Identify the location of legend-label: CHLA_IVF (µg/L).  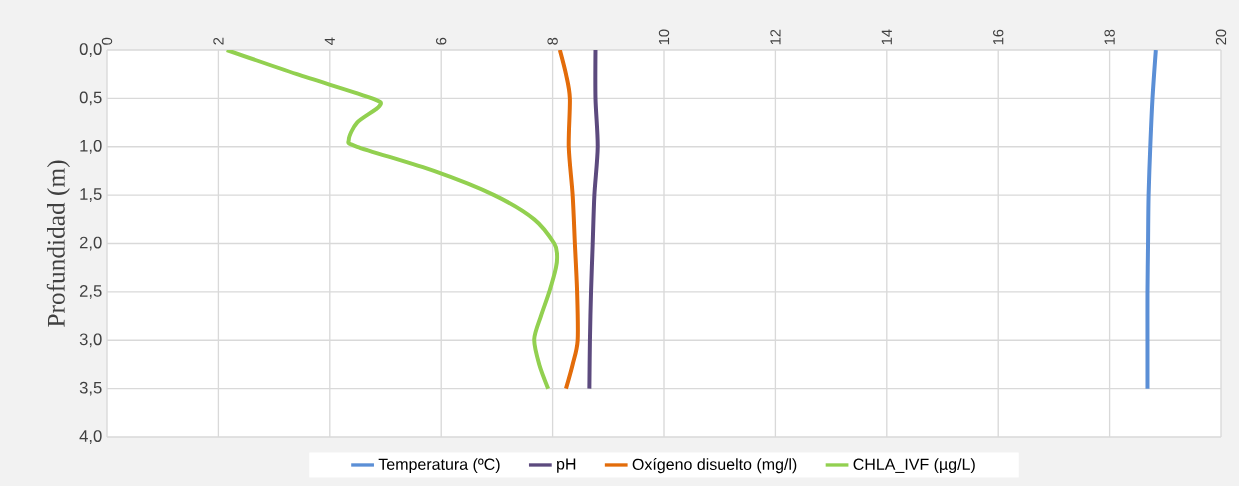
(914, 466).